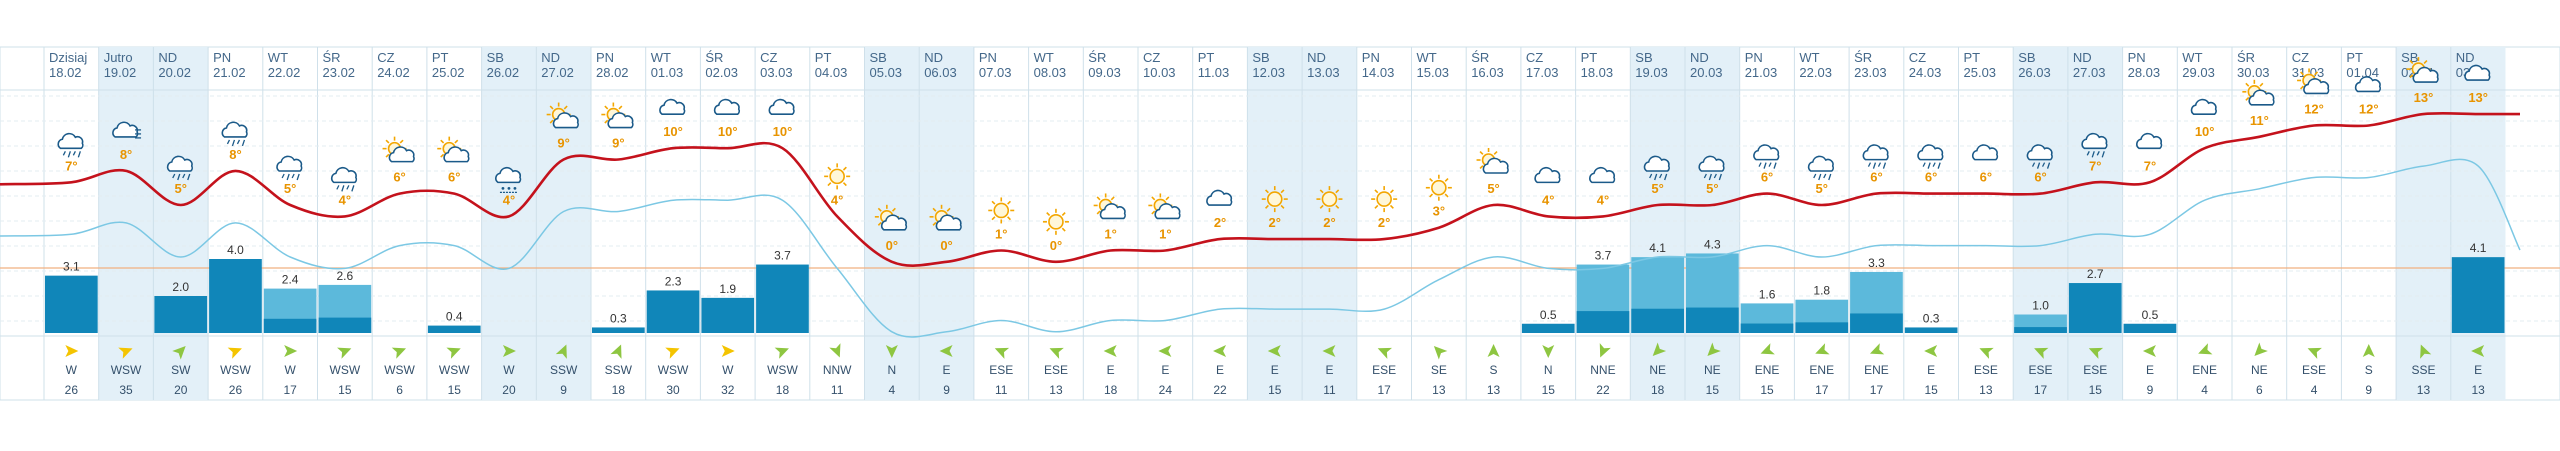  What do you see at coordinates (1548, 315) in the screenshot?
I see `precip-label: 0.5` at bounding box center [1548, 315].